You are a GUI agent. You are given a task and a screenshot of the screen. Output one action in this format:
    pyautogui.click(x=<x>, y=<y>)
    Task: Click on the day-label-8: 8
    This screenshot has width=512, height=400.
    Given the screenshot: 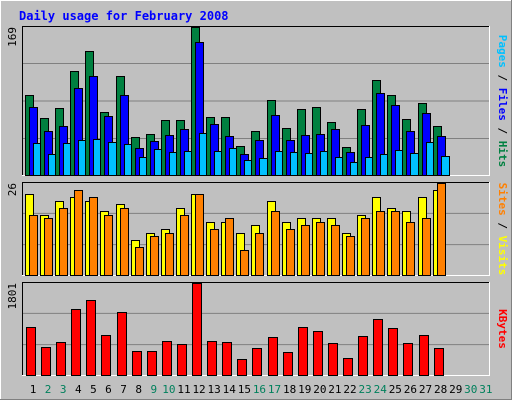 What is the action you would take?
    pyautogui.click(x=138, y=389)
    